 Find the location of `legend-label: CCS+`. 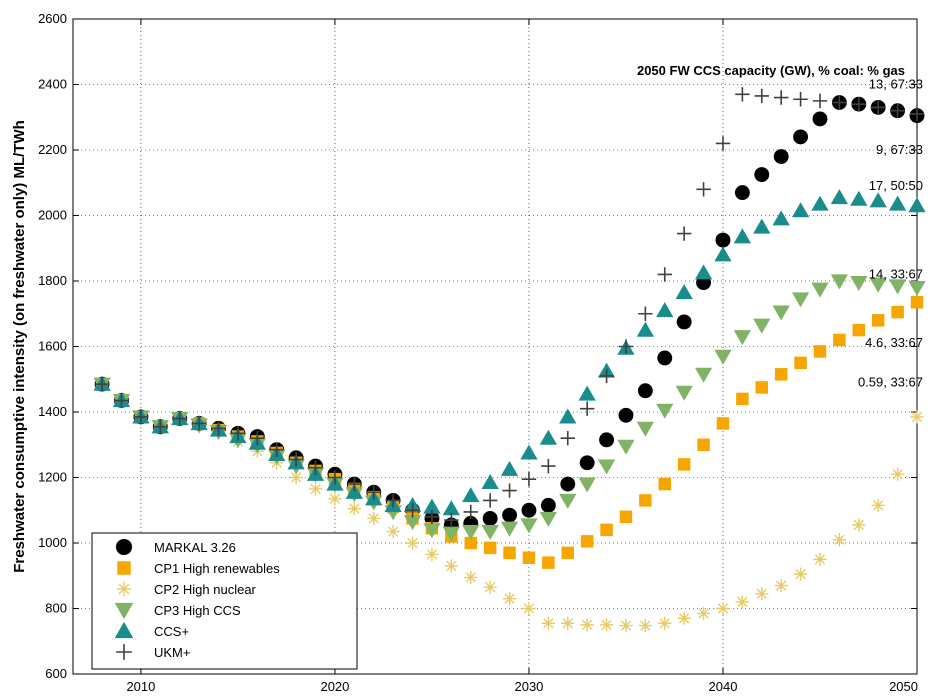

legend-label: CCS+ is located at coordinates (171, 631).